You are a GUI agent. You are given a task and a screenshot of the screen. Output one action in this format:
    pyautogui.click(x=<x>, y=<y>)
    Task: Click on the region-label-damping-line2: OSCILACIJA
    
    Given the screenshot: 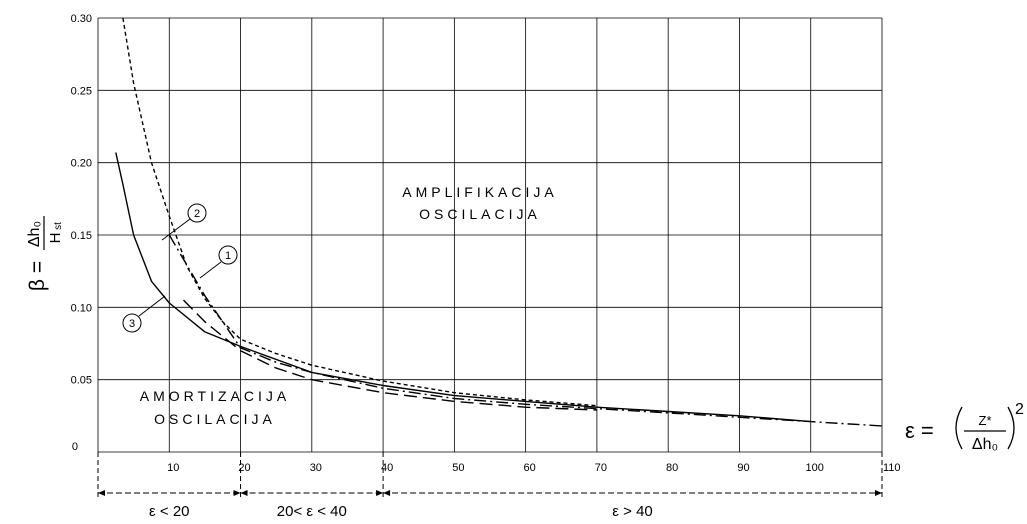 What is the action you would take?
    pyautogui.click(x=215, y=419)
    